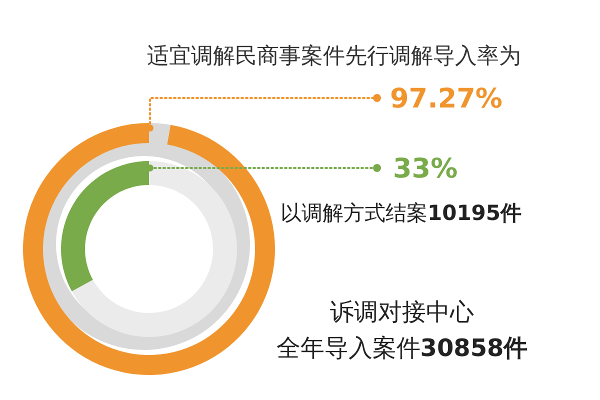 The height and width of the screenshot is (400, 600). Describe the element at coordinates (425, 169) in the screenshot. I see `data-label: 33%` at that location.